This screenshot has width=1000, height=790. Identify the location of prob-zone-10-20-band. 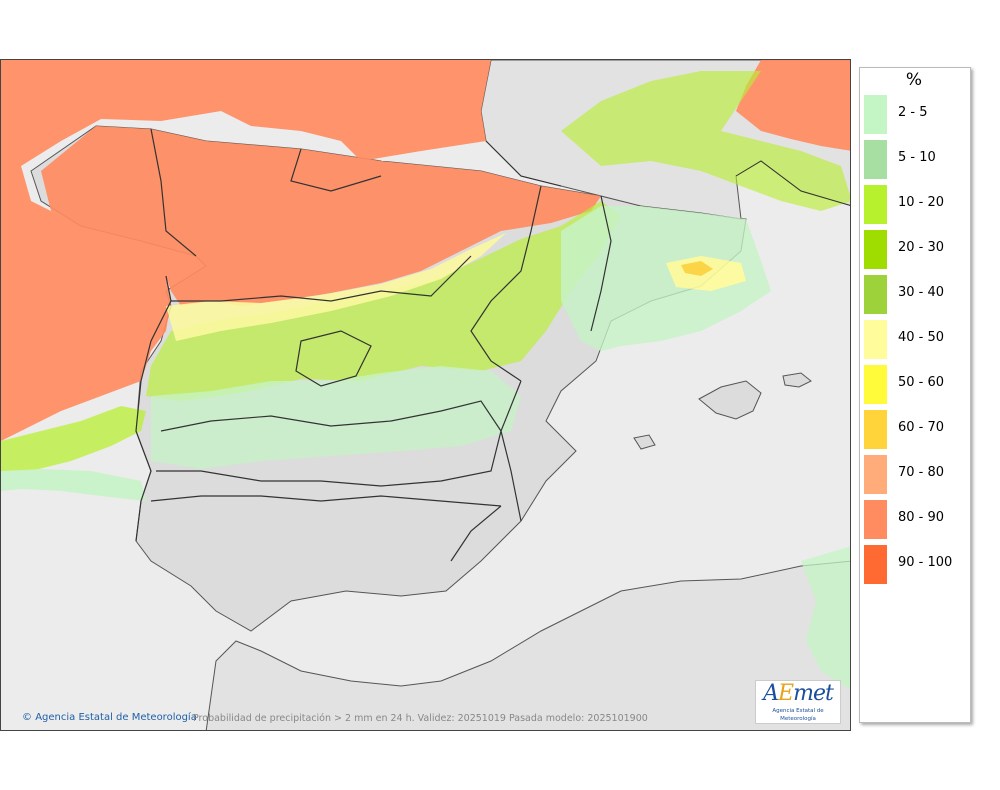
(383, 301).